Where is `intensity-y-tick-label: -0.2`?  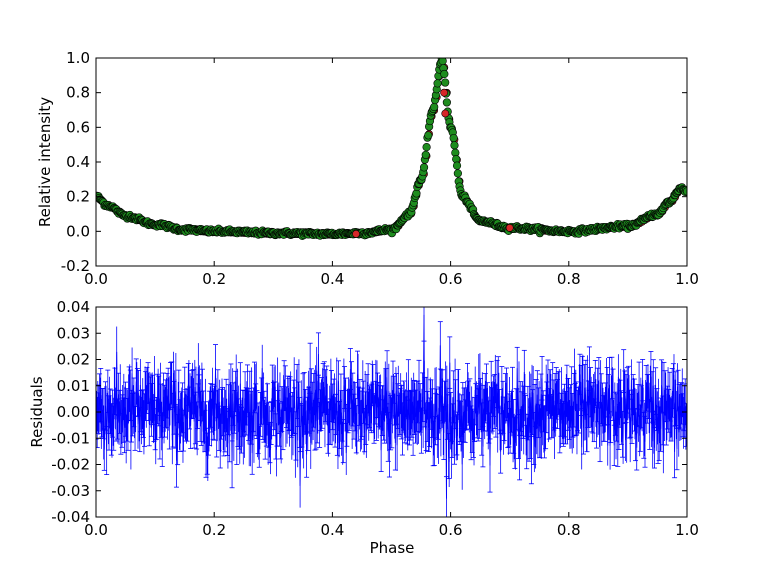 intensity-y-tick-label: -0.2 is located at coordinates (75, 266).